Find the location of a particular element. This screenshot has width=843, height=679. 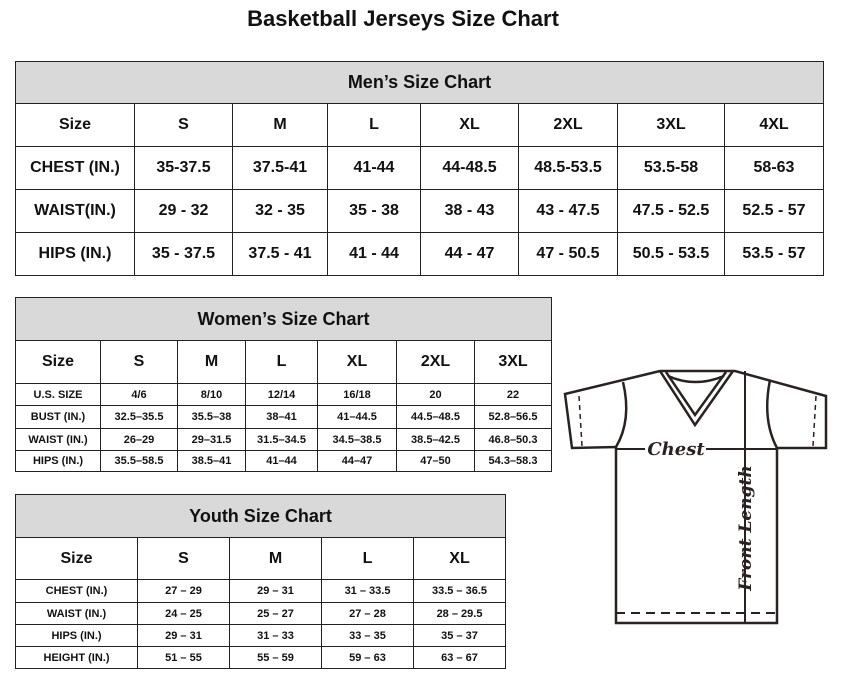

table-cell: 35.5–38 is located at coordinates (211, 417).